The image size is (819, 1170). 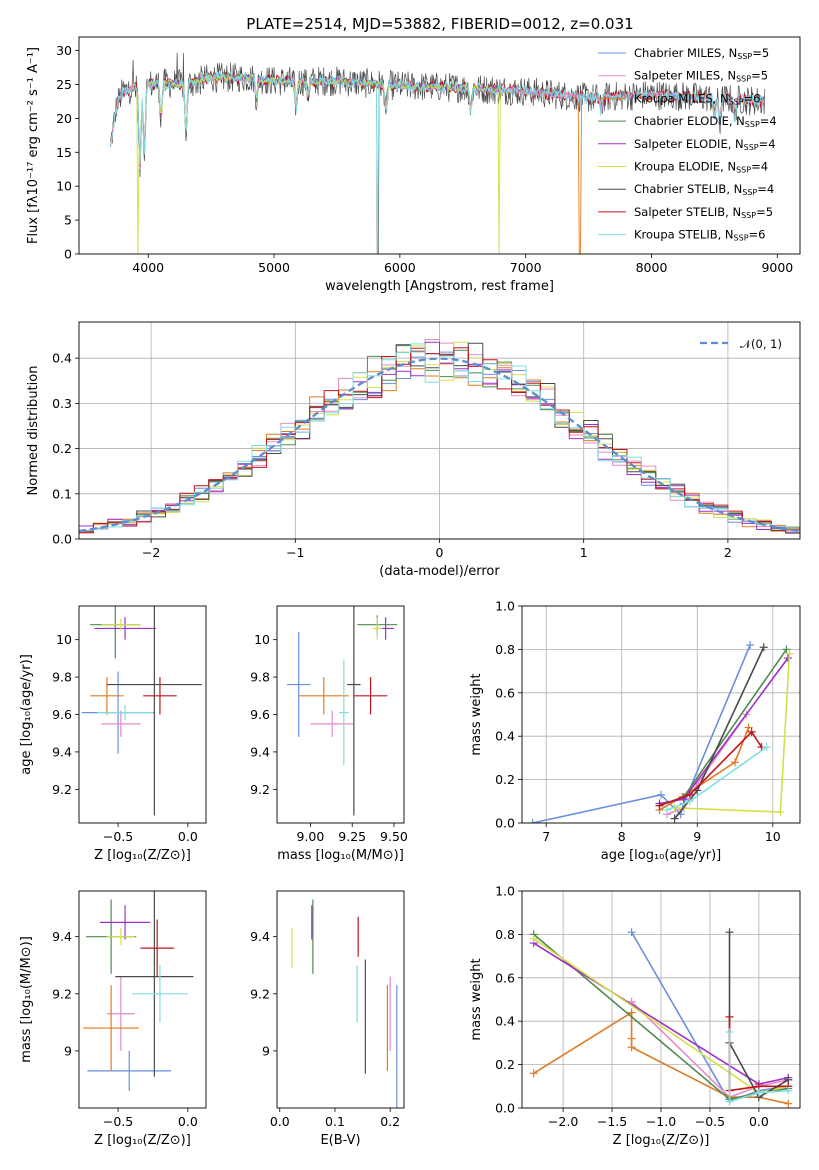 What do you see at coordinates (394, 836) in the screenshot?
I see `x-tick-label: 9.50` at bounding box center [394, 836].